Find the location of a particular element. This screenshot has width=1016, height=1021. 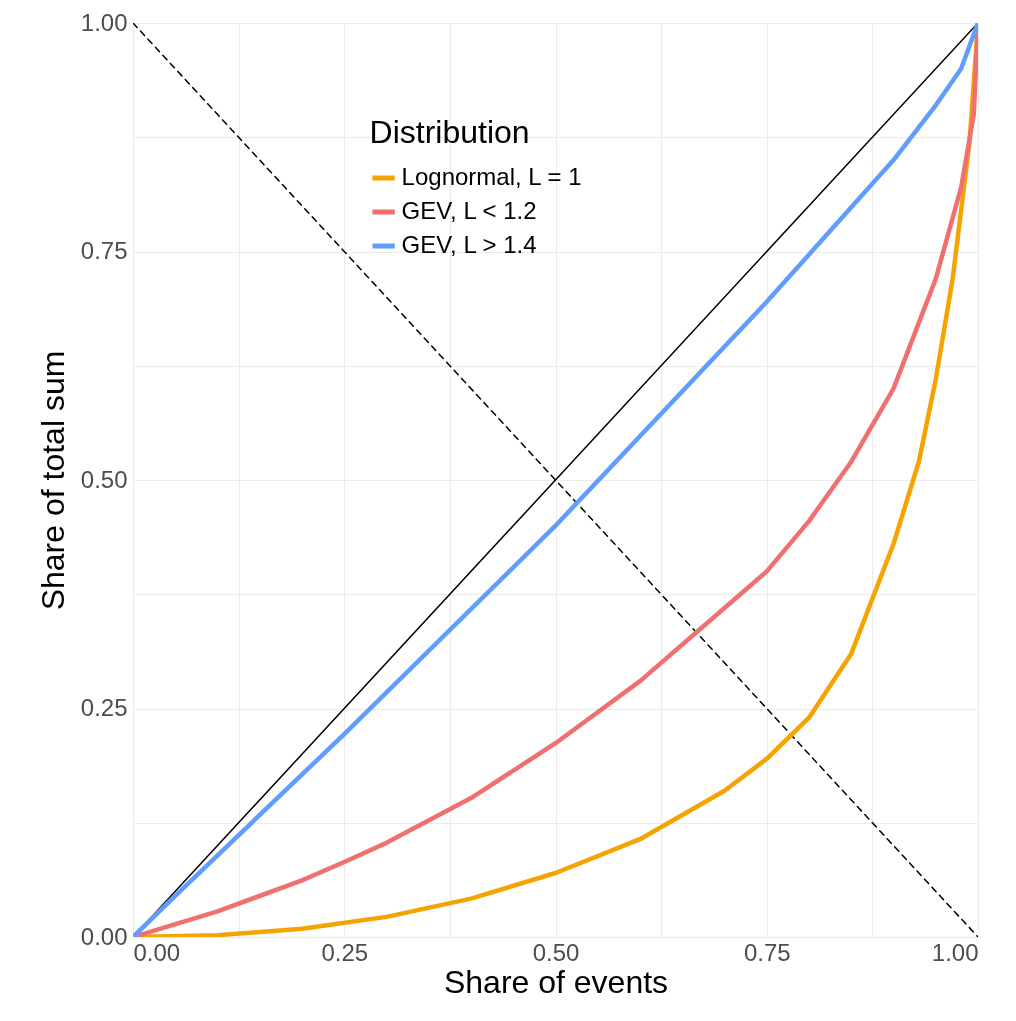

legend-label: GEV, L > 1.4 is located at coordinates (469, 244).